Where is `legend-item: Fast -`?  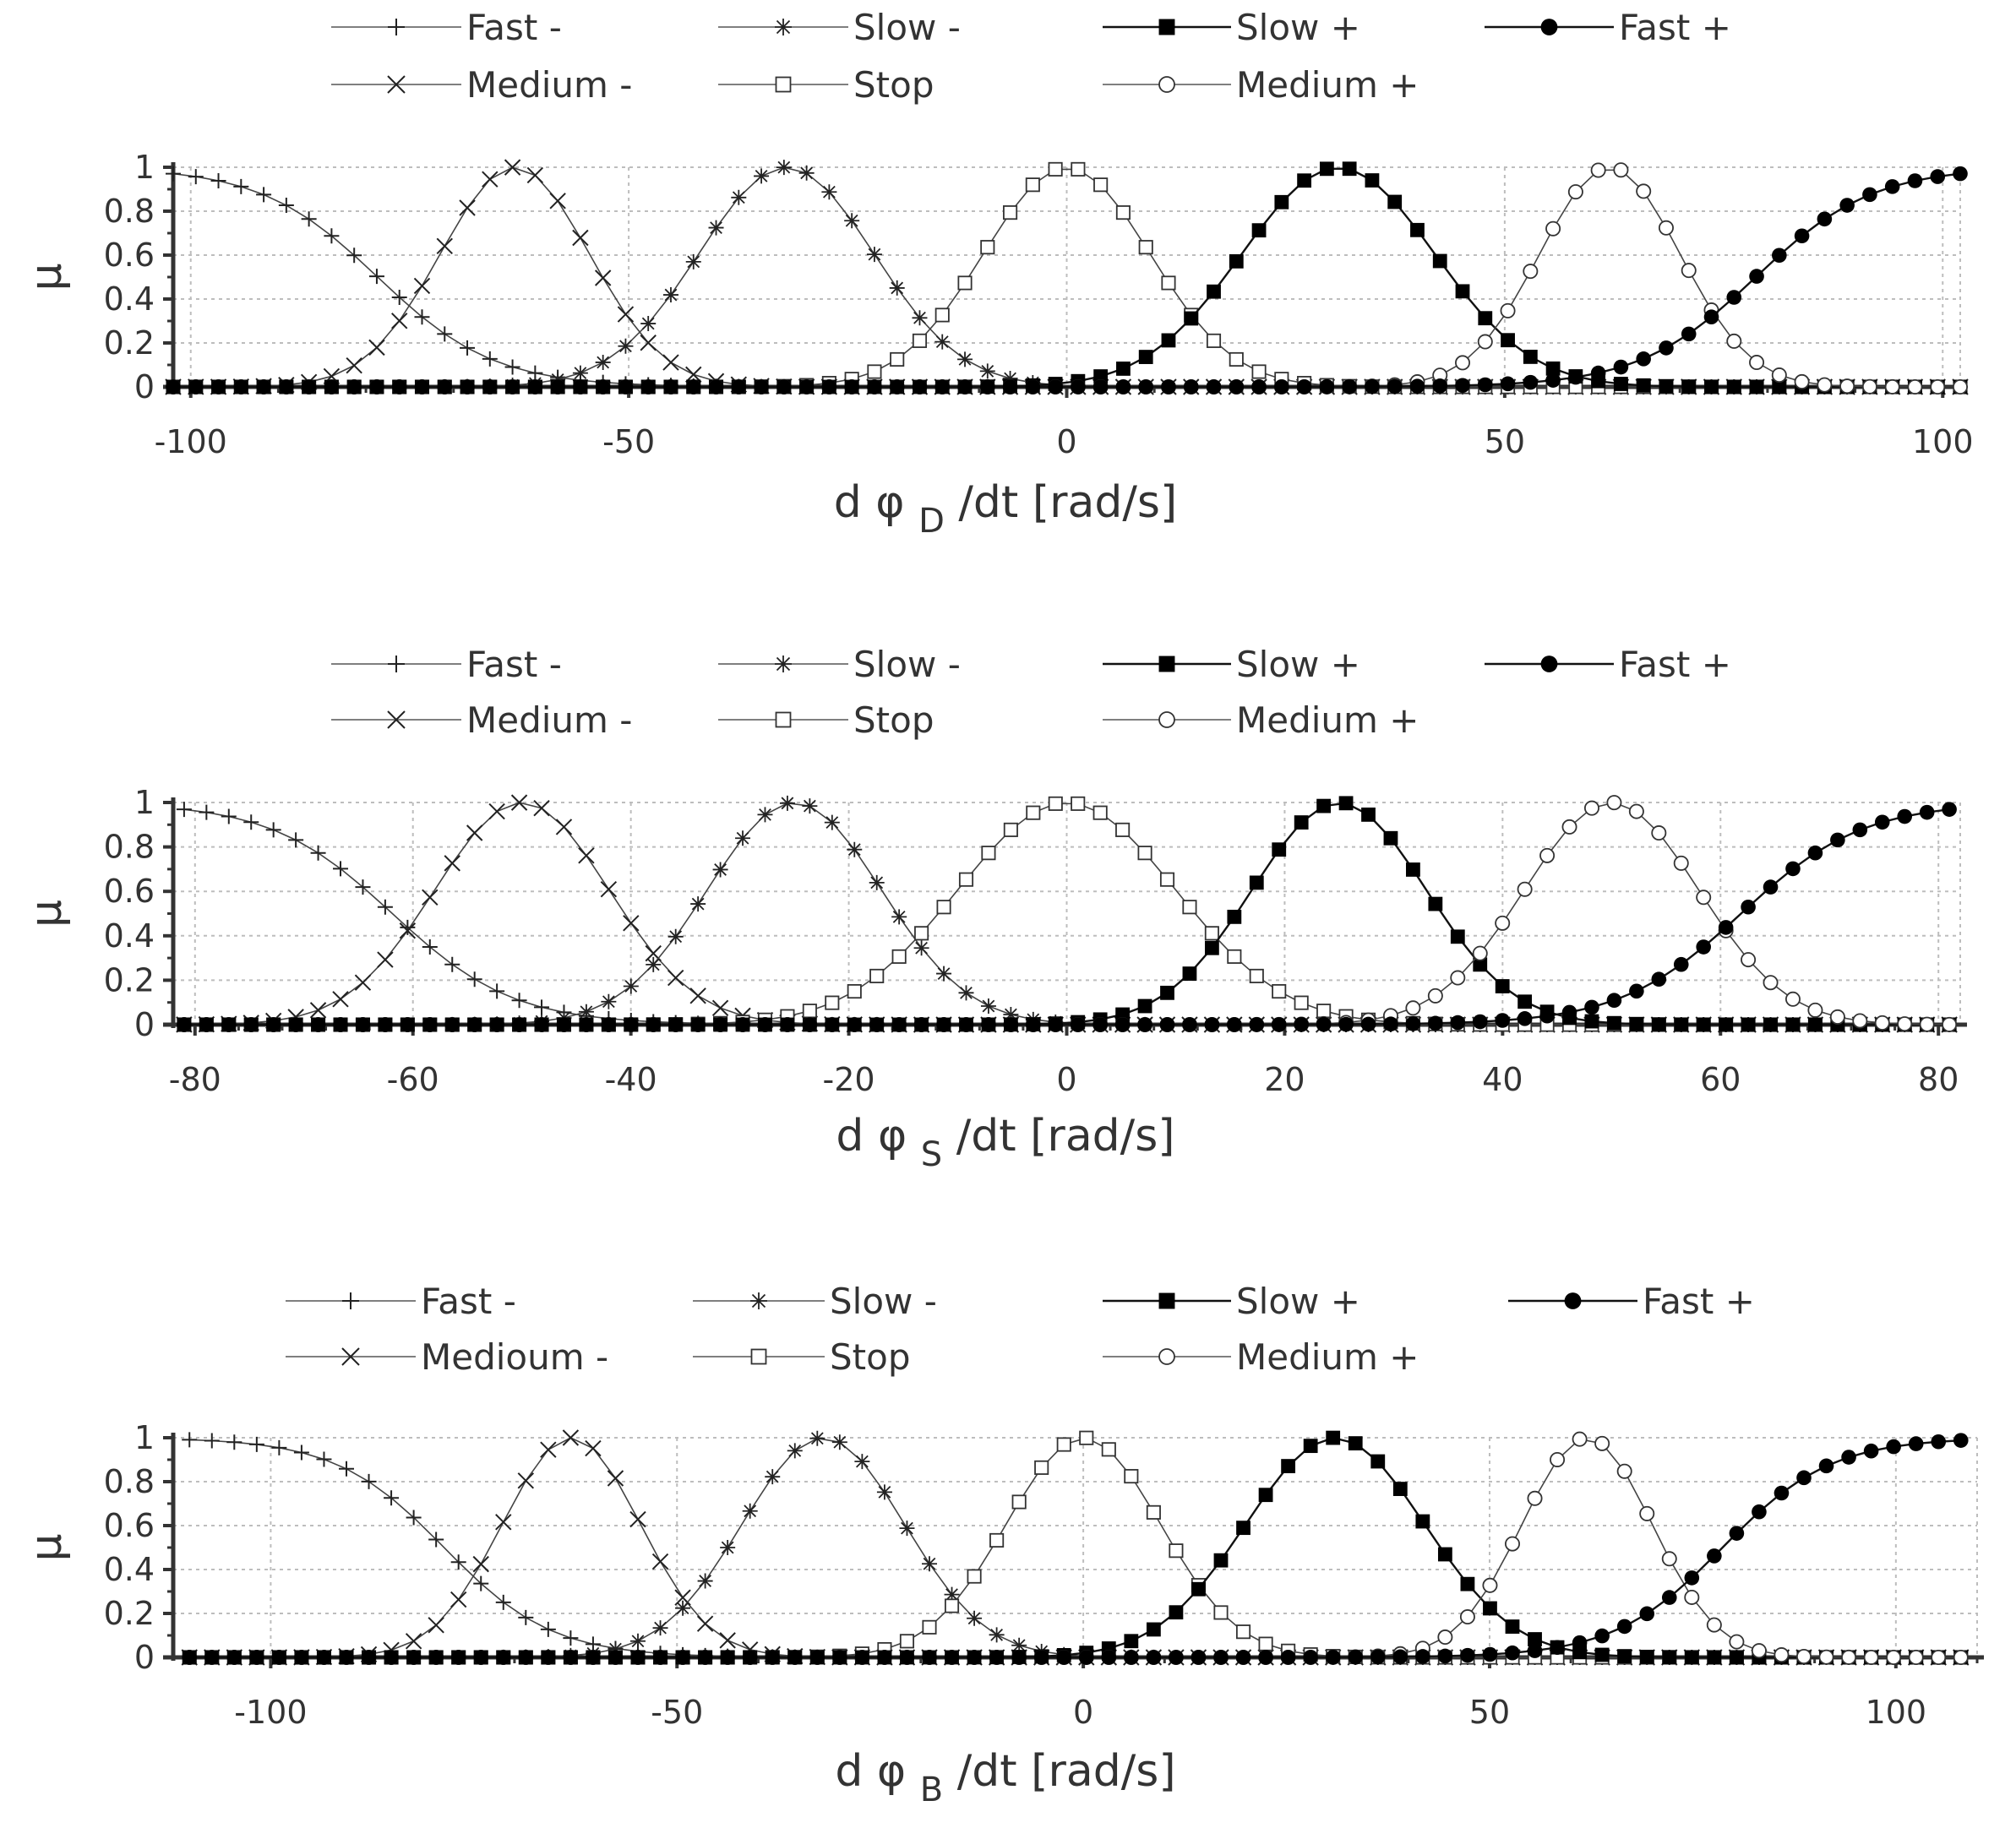
legend-item: Fast - is located at coordinates (401, 1301).